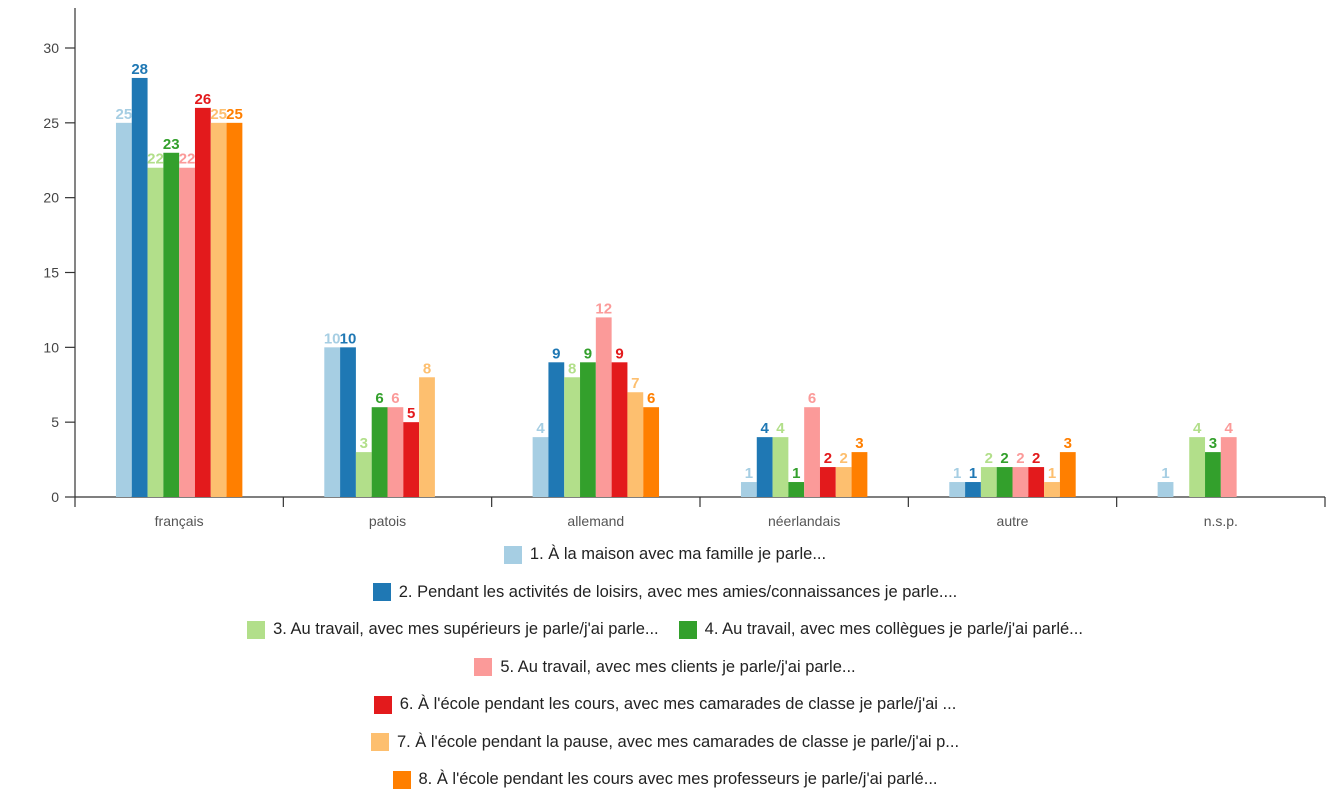 This screenshot has width=1330, height=805. Describe the element at coordinates (171, 144) in the screenshot. I see `bar-value-label: 23` at that location.